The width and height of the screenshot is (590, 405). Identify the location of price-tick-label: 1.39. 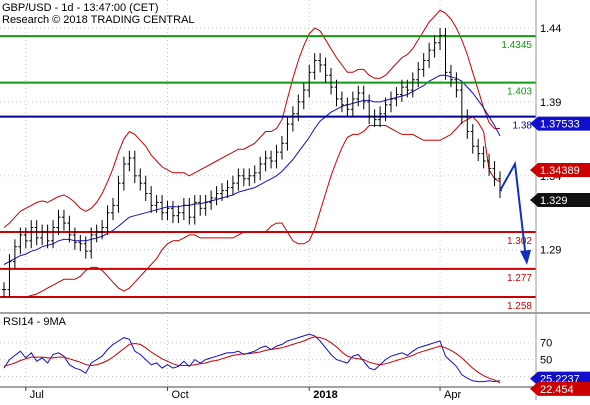
(550, 103).